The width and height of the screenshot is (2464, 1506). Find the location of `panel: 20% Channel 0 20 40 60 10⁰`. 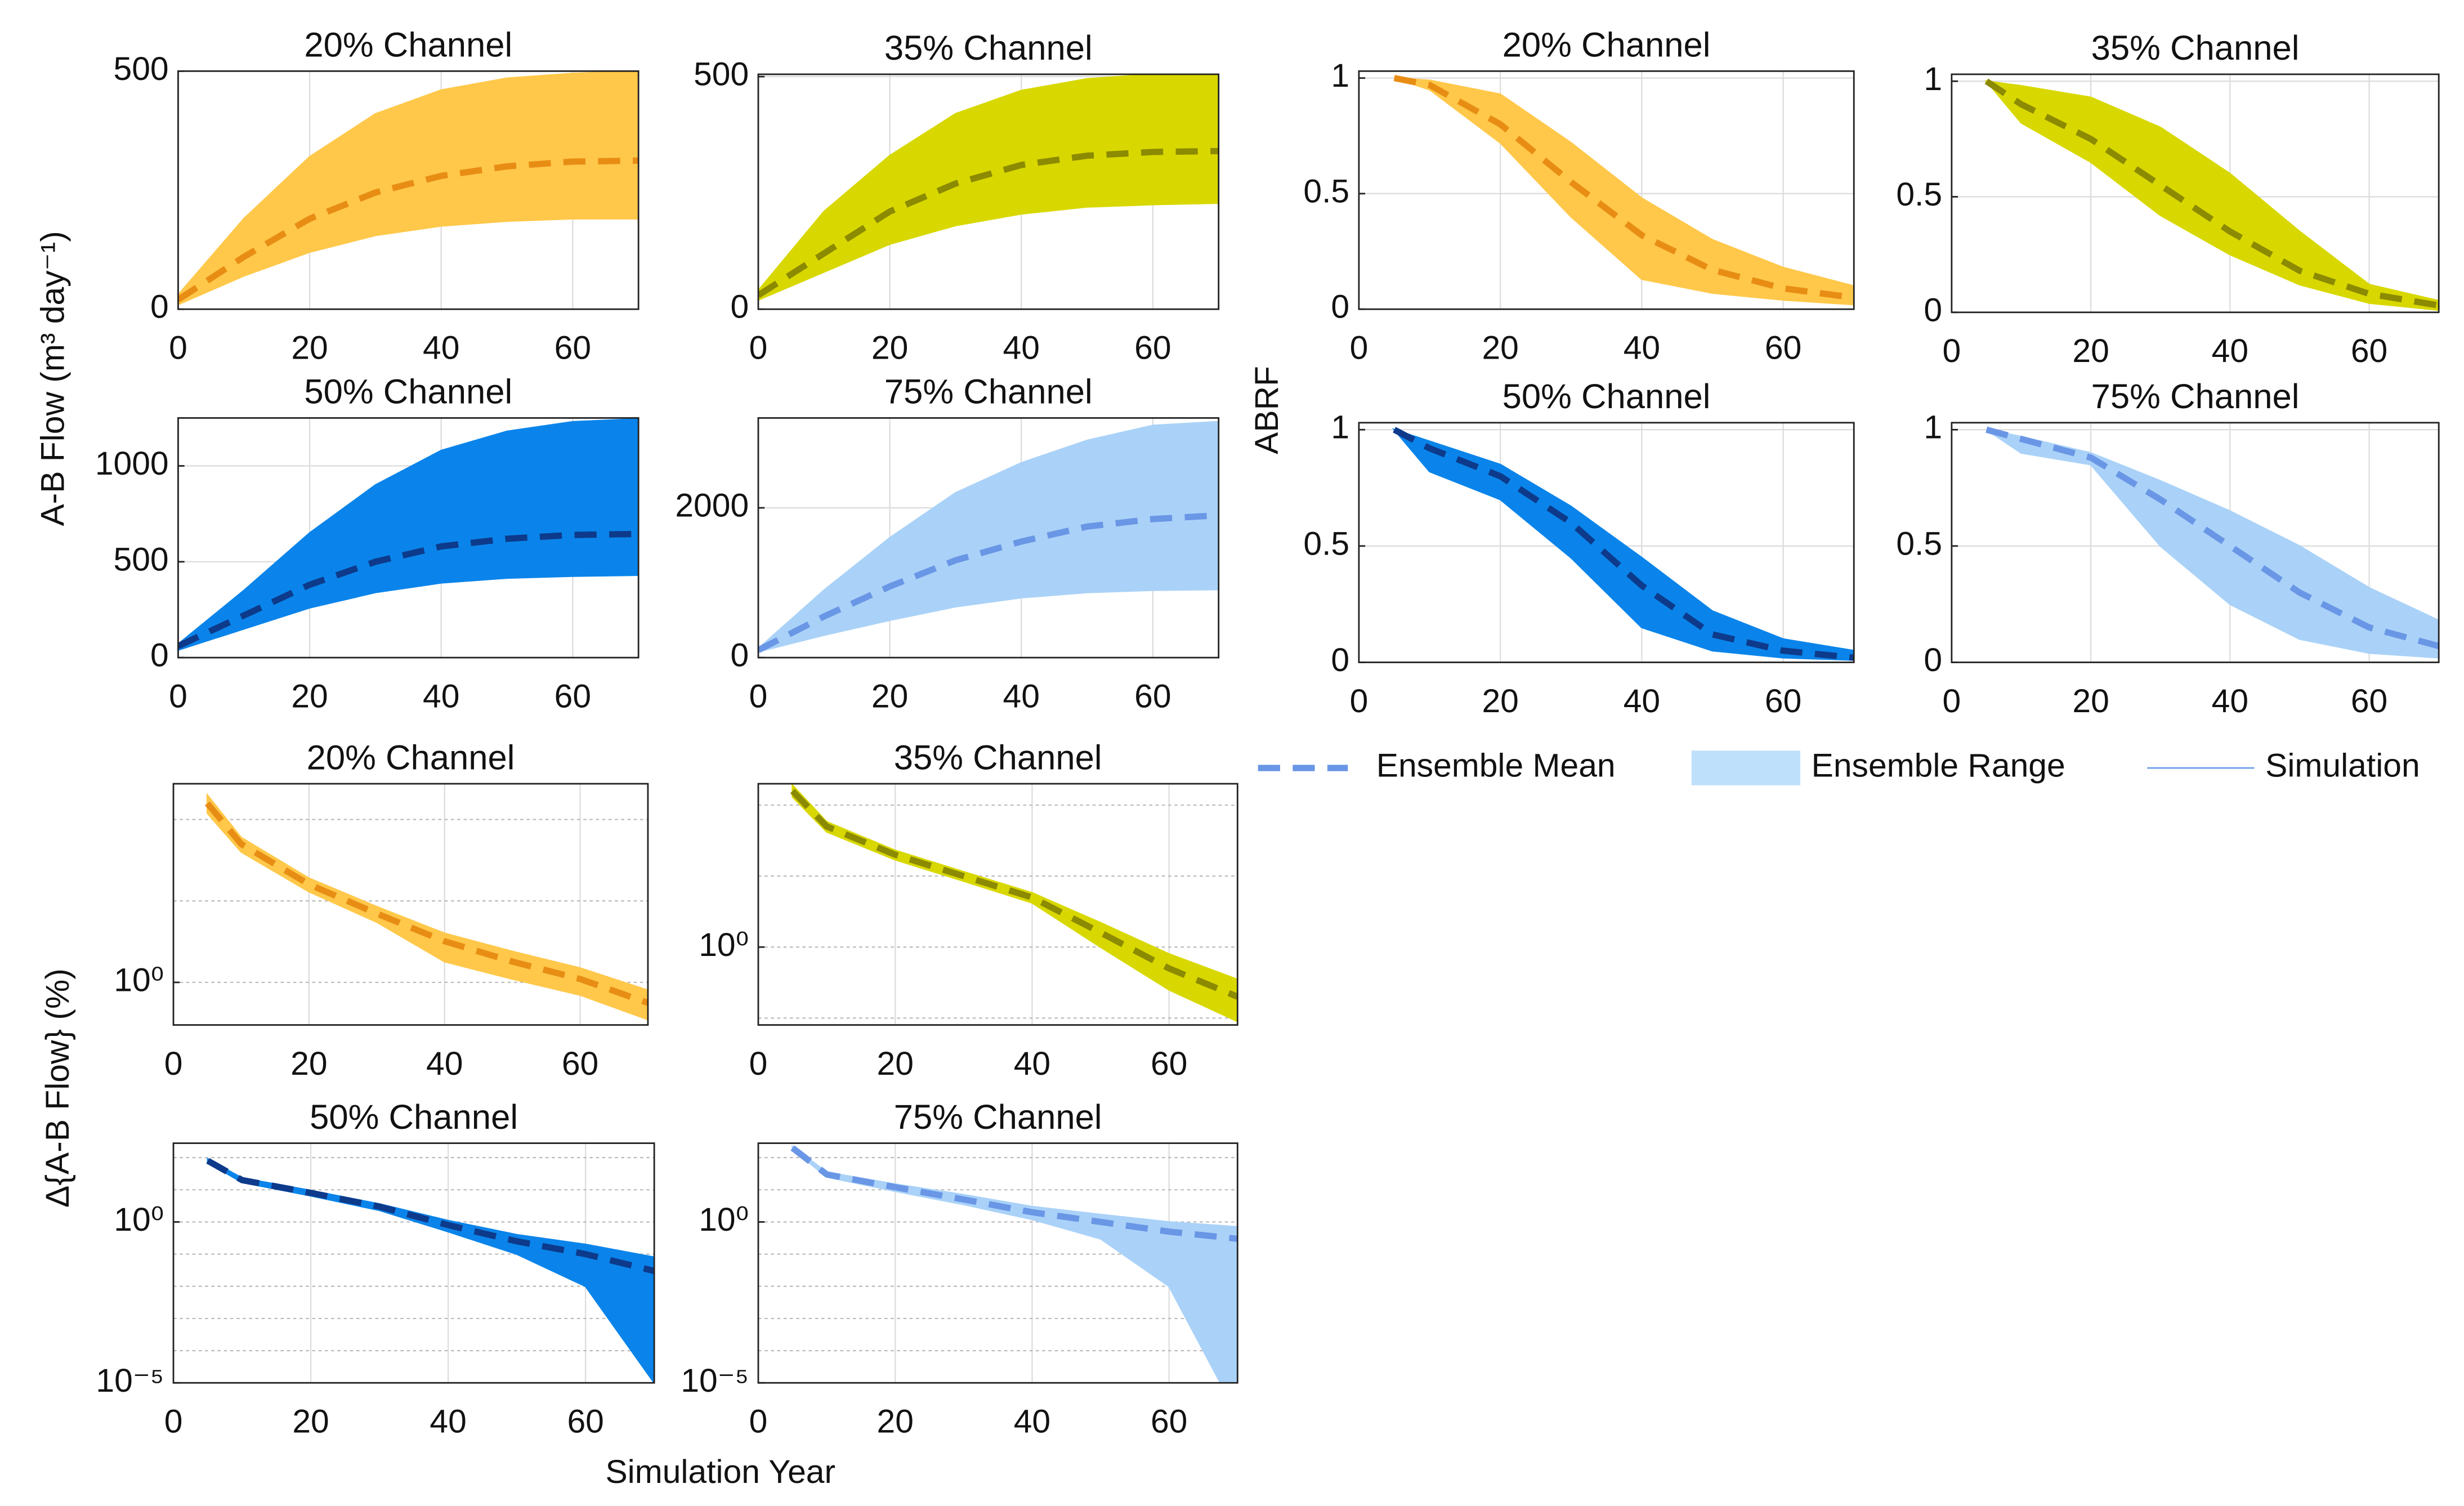

panel: 20% Channel 0 20 40 60 10⁰ is located at coordinates (381, 910).